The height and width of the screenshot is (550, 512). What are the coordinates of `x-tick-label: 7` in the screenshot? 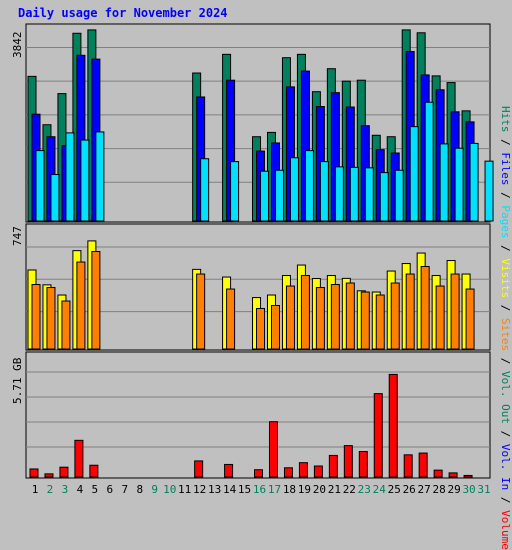 It's located at (124, 489).